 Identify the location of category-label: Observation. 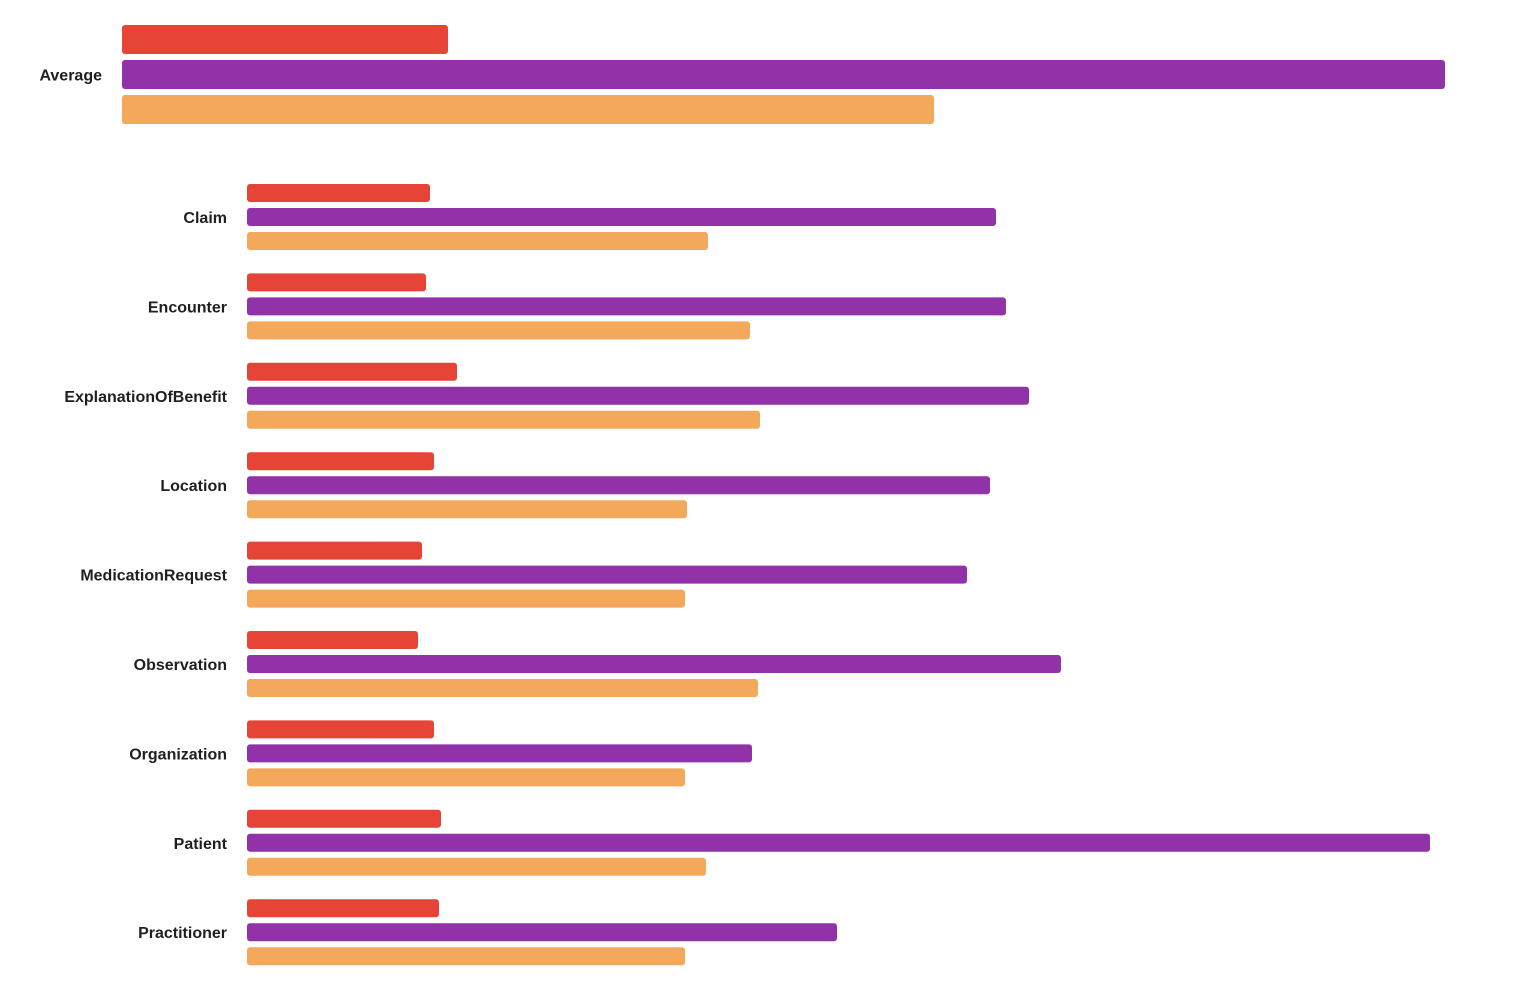
(180, 665).